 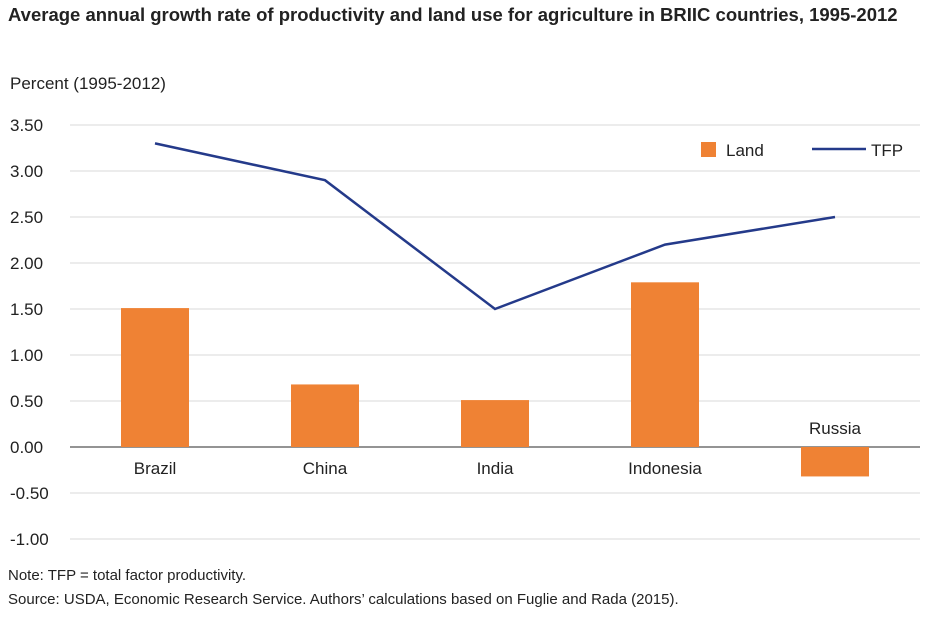 I want to click on x-tick-label: Russia, so click(x=835, y=428).